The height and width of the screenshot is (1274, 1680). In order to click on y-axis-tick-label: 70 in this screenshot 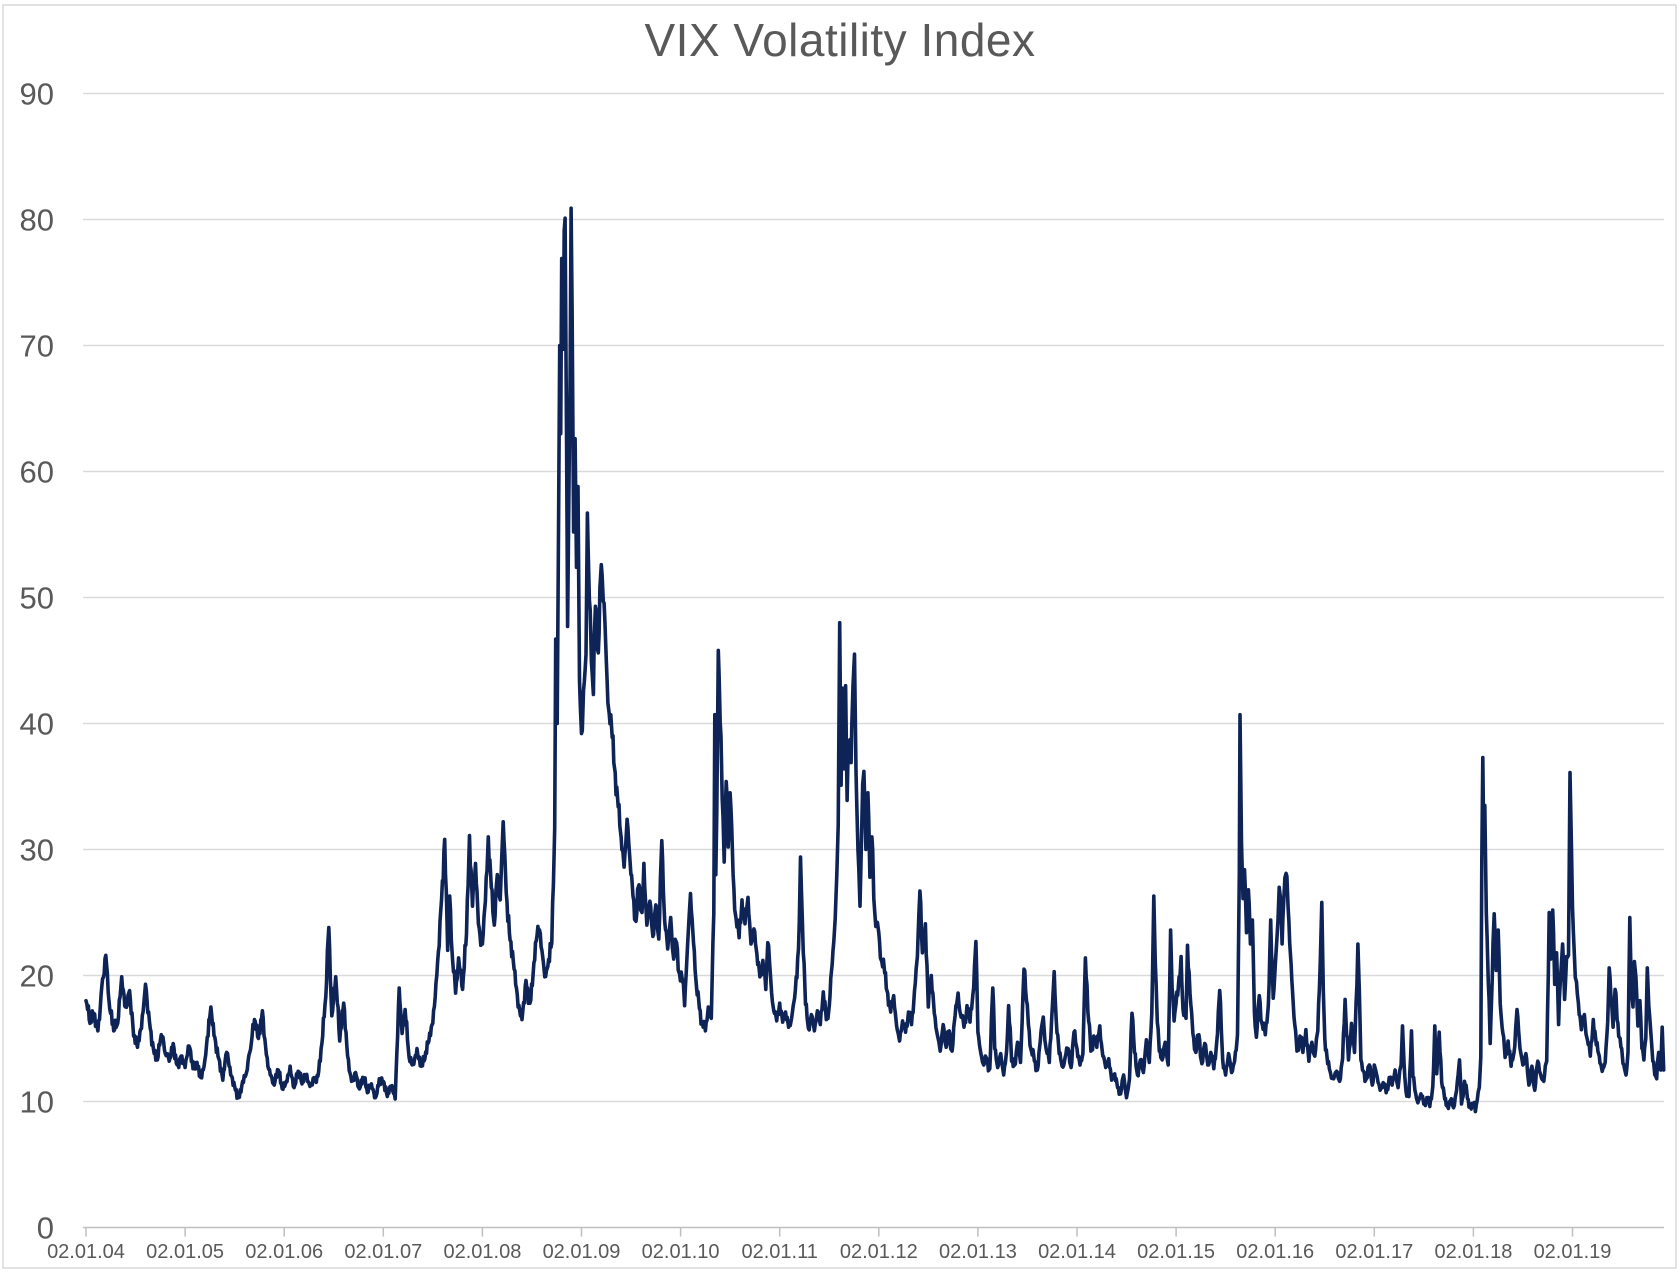, I will do `click(37, 346)`.